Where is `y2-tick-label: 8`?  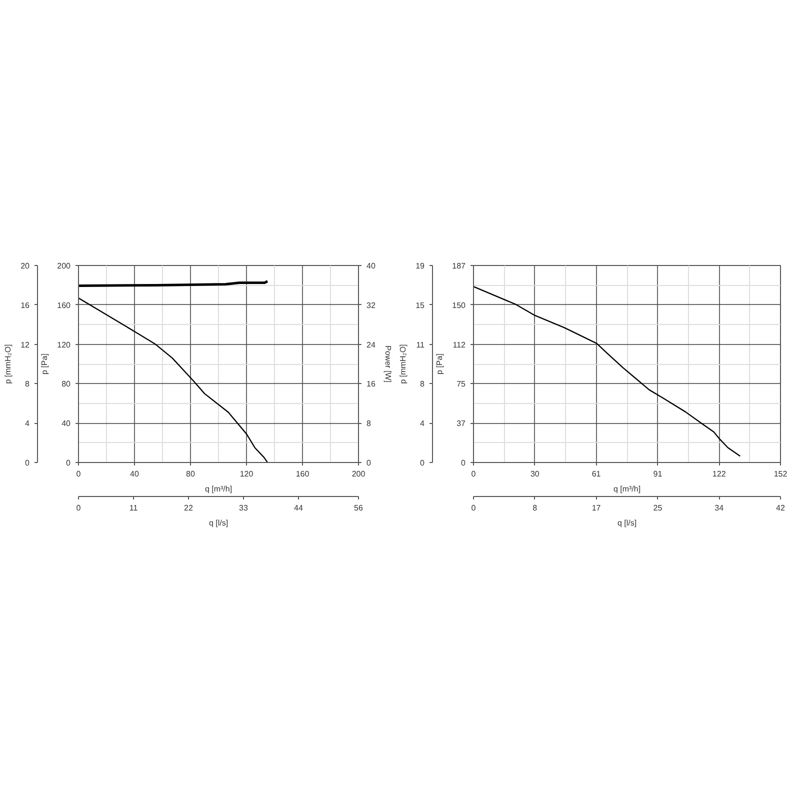 y2-tick-label: 8 is located at coordinates (369, 423).